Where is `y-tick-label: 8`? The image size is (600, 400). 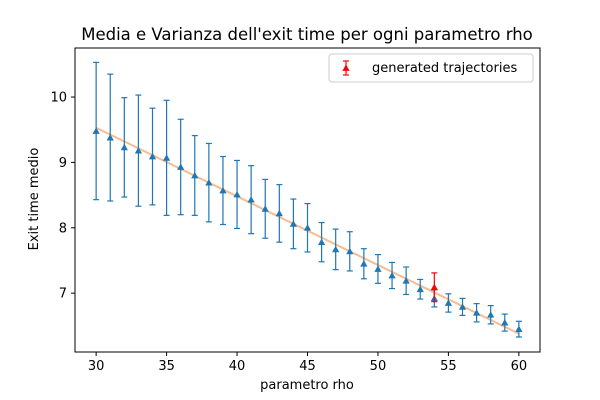 y-tick-label: 8 is located at coordinates (63, 228).